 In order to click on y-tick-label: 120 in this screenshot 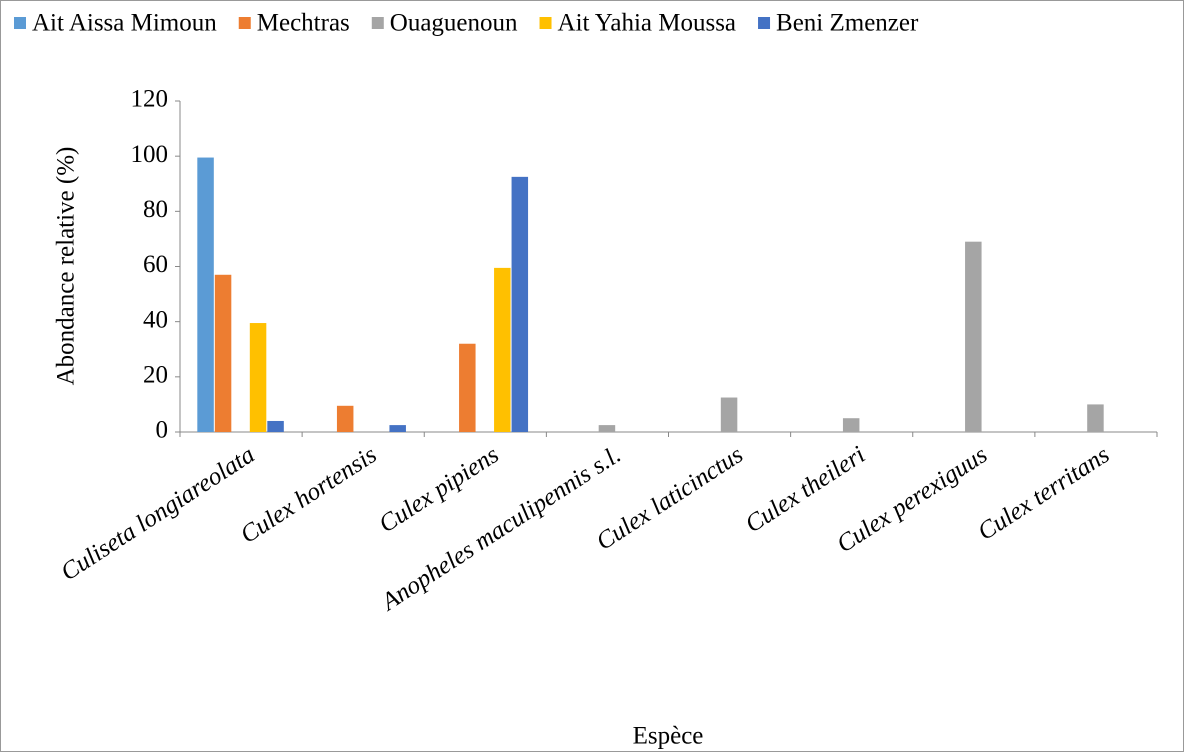, I will do `click(150, 99)`.